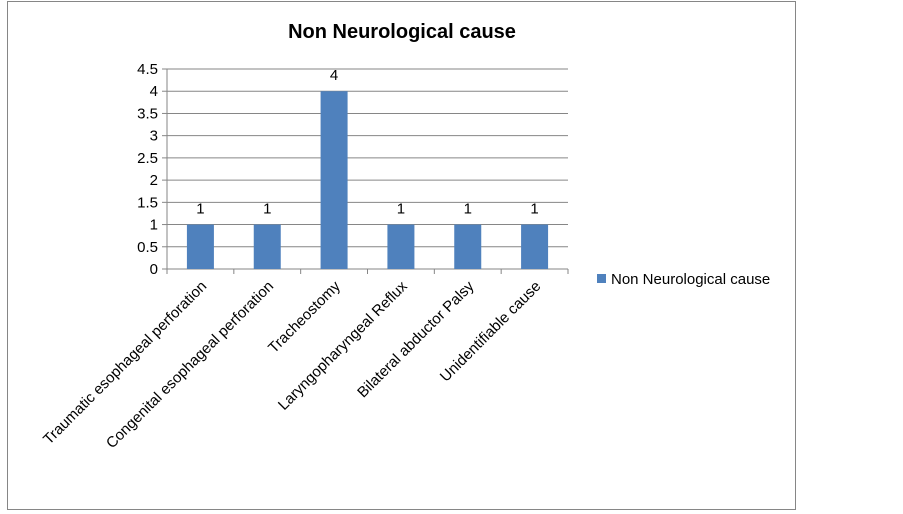 Image resolution: width=903 pixels, height=514 pixels. What do you see at coordinates (154, 180) in the screenshot?
I see `y-tick-label: 2` at bounding box center [154, 180].